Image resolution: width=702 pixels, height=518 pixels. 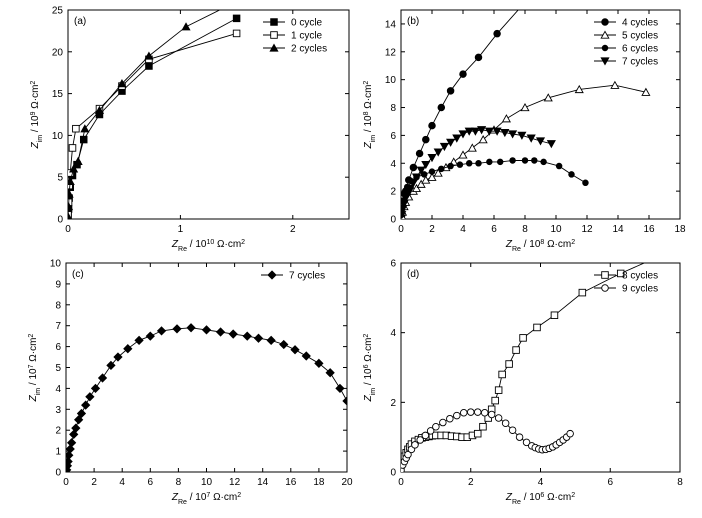 What do you see at coordinates (58, 410) in the screenshot?
I see `y-tick-label: 3` at bounding box center [58, 410].